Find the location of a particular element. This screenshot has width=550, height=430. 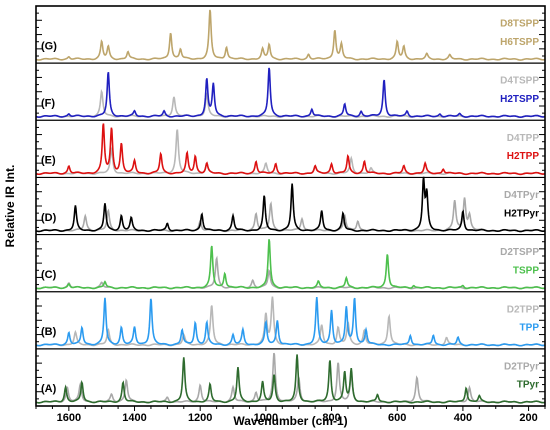

series-label-dark: H6TSPP is located at coordinates (519, 42).